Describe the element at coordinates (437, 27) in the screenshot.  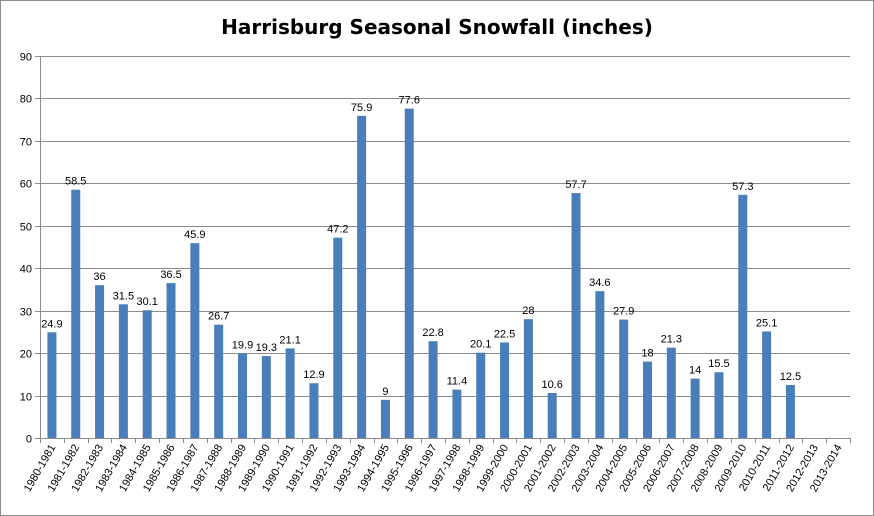
I see `chart-title: Harrisburg Seasonal Snowfall (inches)` at that location.